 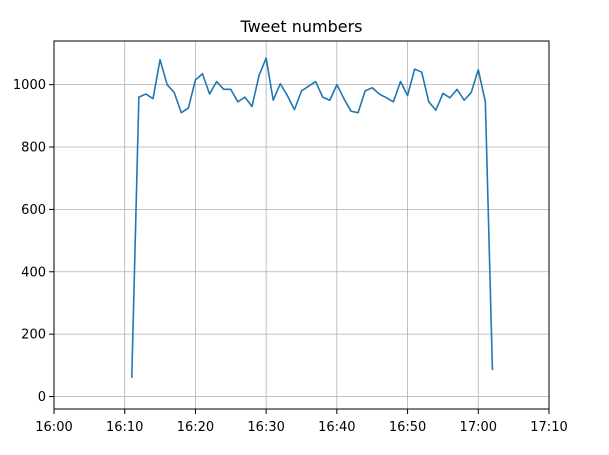 What do you see at coordinates (33, 148) in the screenshot?
I see `y-tick-label: 800` at bounding box center [33, 148].